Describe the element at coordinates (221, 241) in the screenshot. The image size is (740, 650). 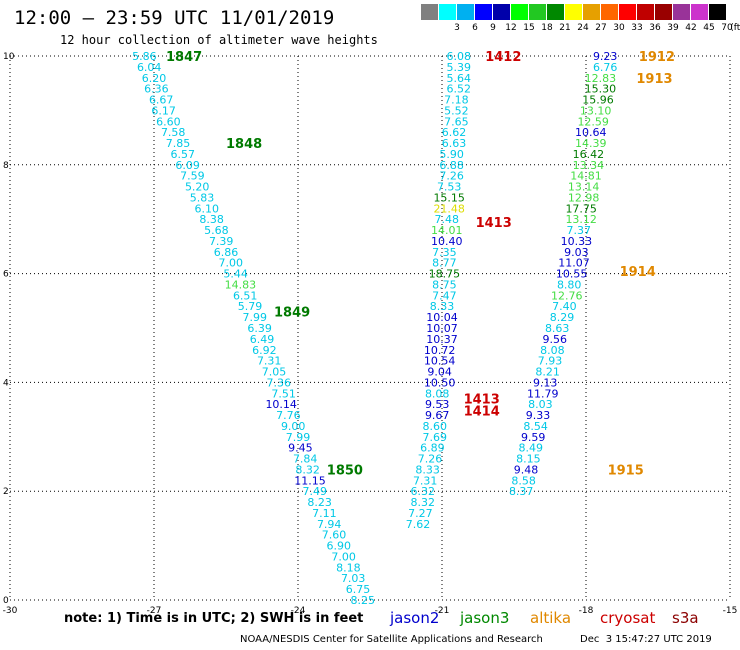
I see `wave-height-label: 7.39` at that location.